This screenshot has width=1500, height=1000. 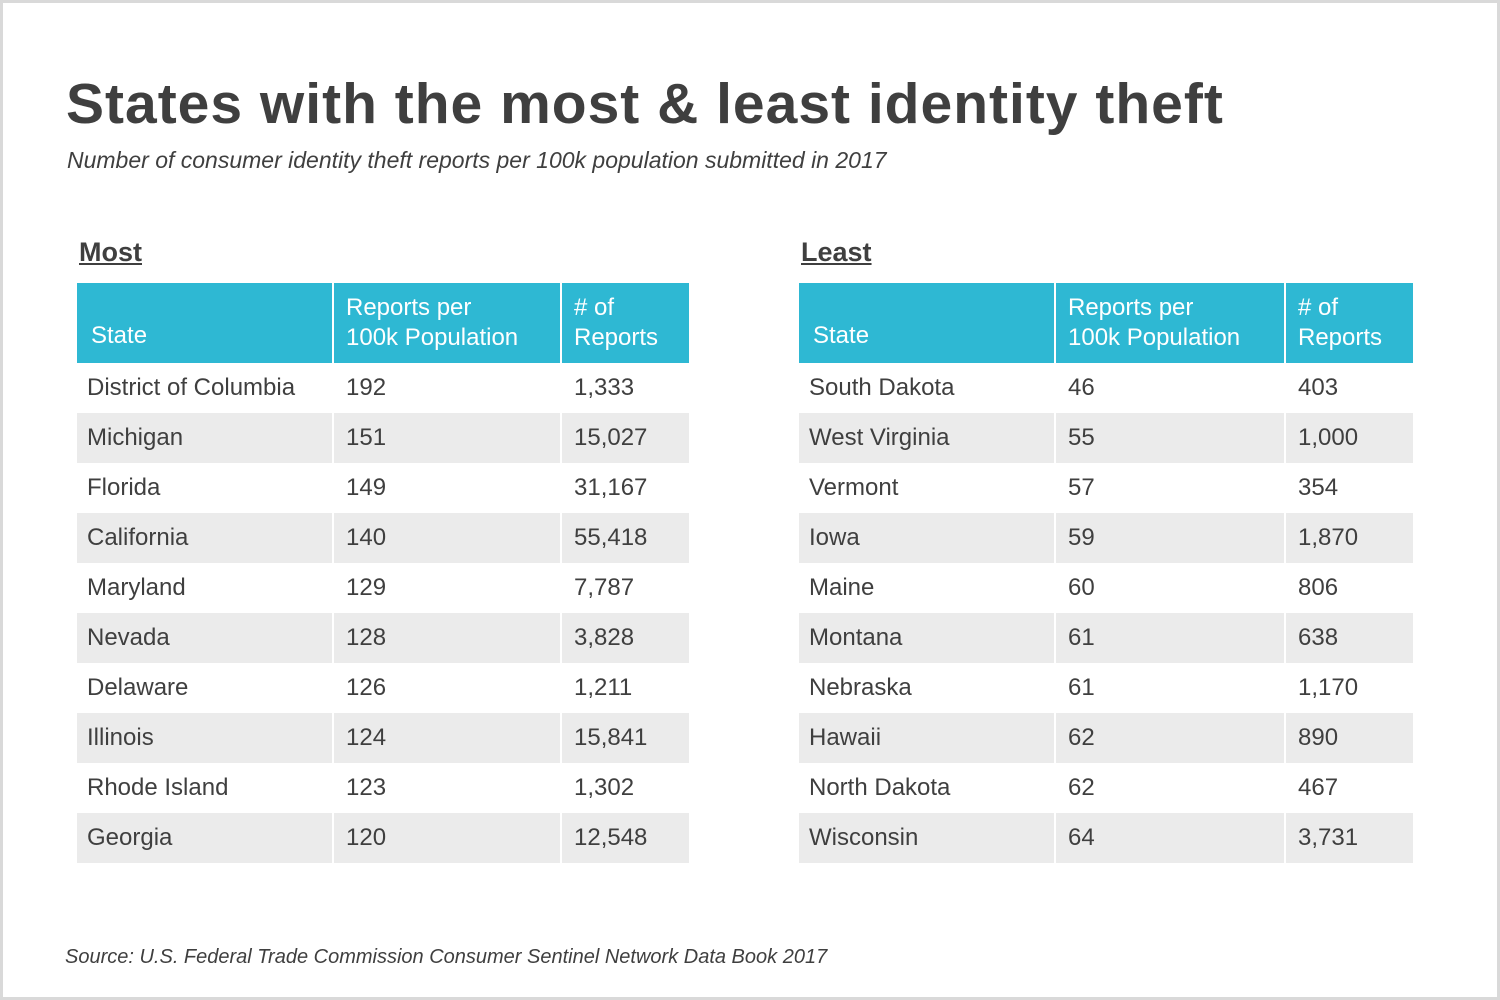 I want to click on state-cell: South Dakota, so click(x=927, y=388).